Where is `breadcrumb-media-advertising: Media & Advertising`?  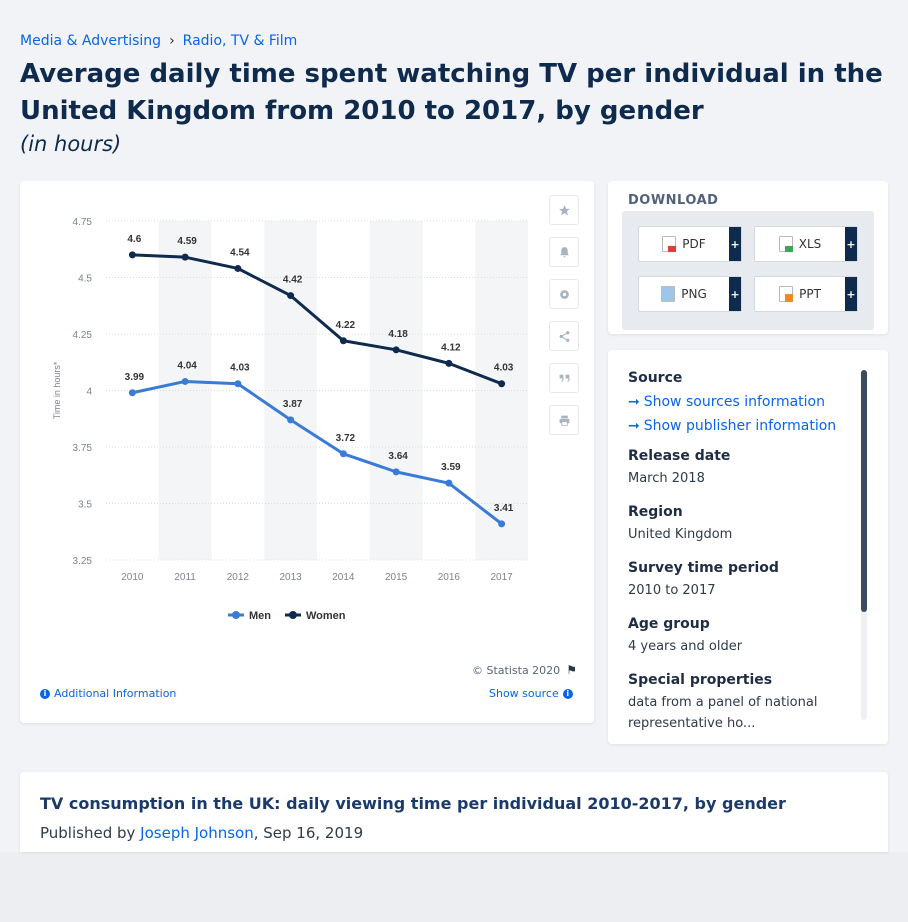
breadcrumb-media-advertising: Media & Advertising is located at coordinates (91, 41).